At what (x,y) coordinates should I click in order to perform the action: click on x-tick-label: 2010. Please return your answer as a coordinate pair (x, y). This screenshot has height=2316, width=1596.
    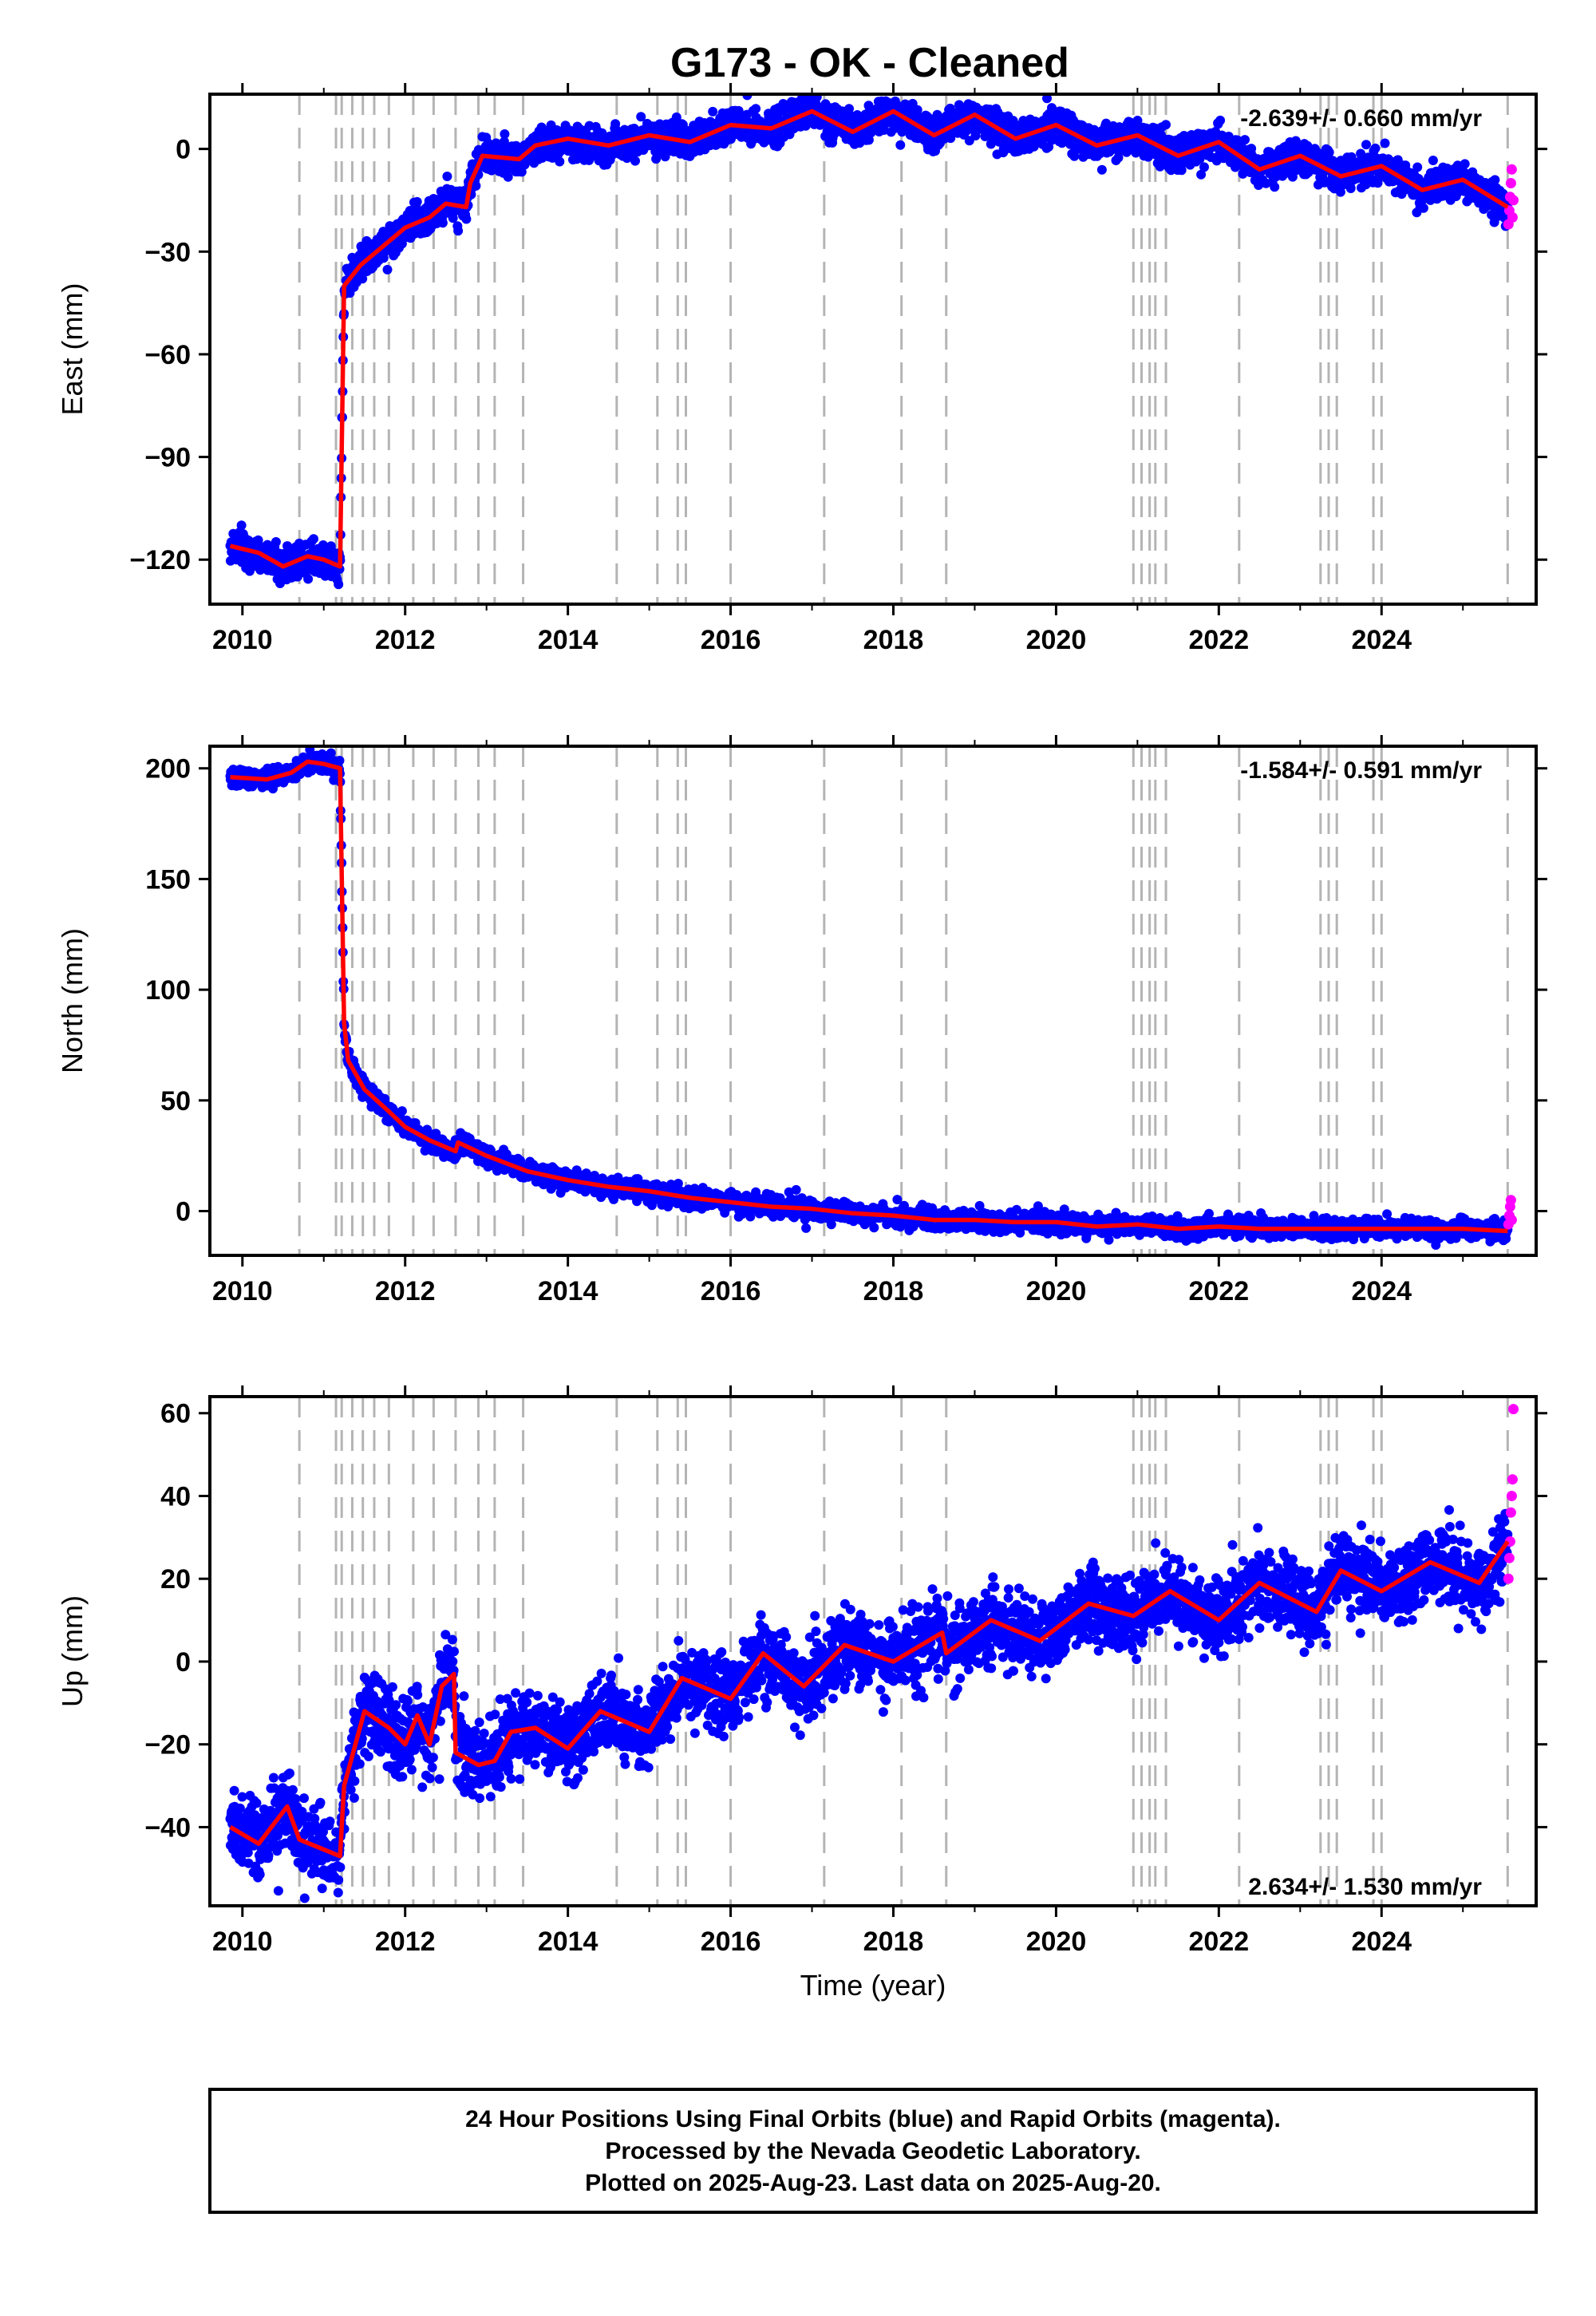
    Looking at the image, I should click on (242, 640).